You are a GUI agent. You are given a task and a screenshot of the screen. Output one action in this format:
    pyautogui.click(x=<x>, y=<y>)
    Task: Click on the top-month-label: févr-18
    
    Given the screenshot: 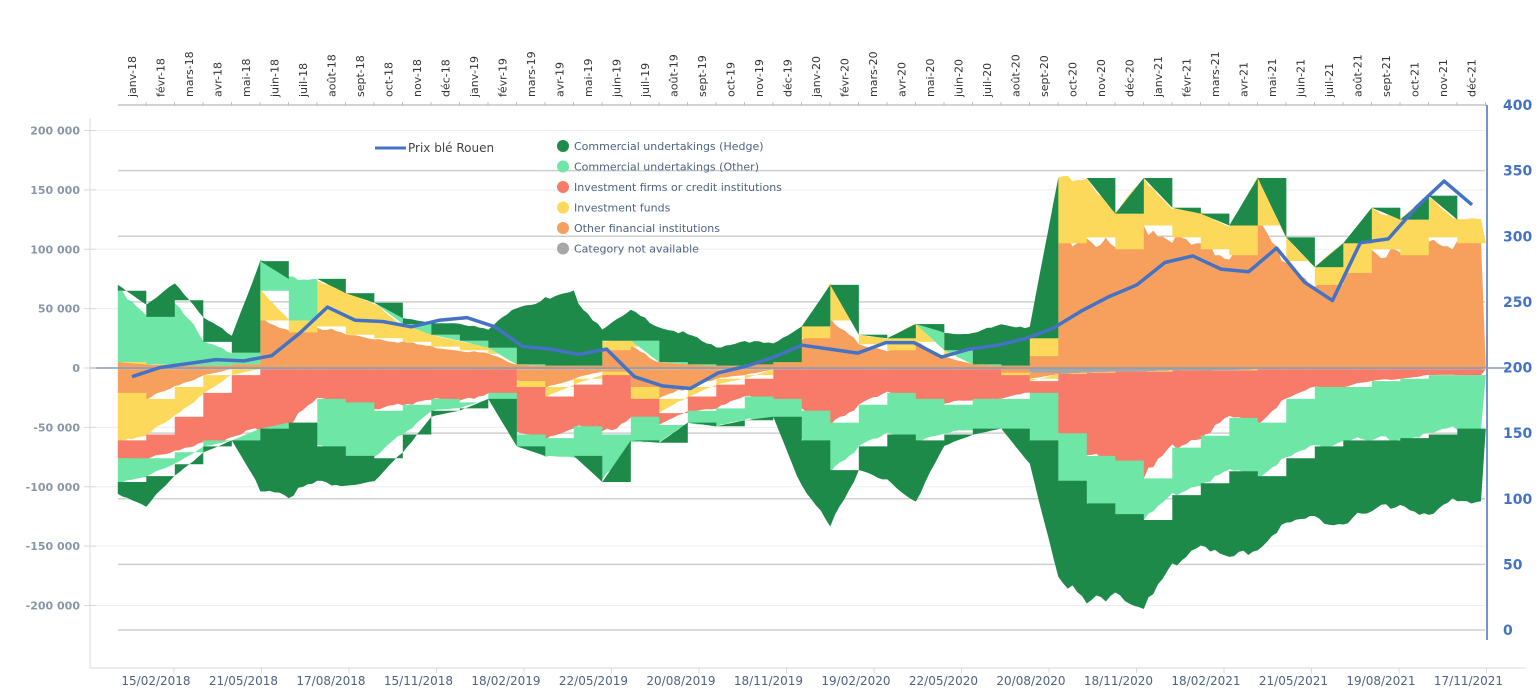 What is the action you would take?
    pyautogui.click(x=161, y=77)
    